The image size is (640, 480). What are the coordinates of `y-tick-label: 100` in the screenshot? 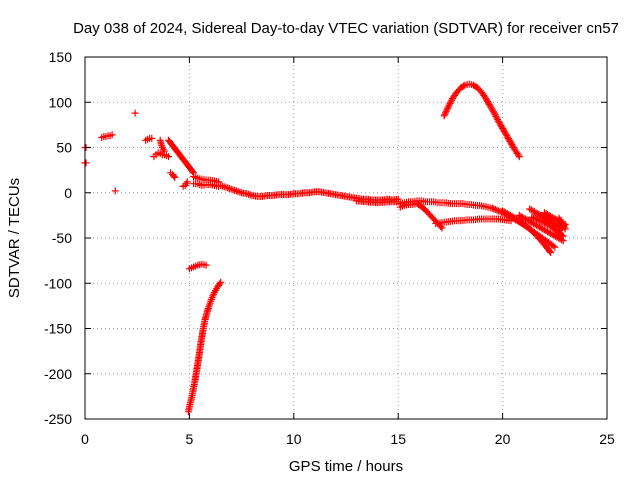 It's located at (61, 102).